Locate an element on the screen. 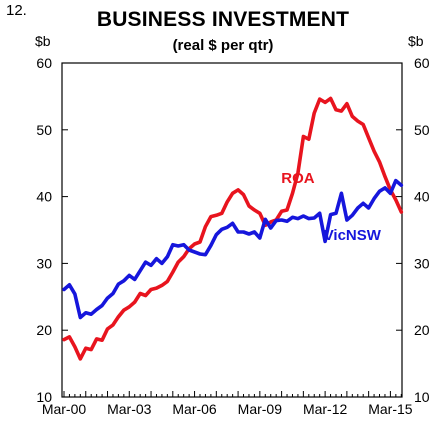  y-tick-label-left-50: 50 is located at coordinates (44, 130).